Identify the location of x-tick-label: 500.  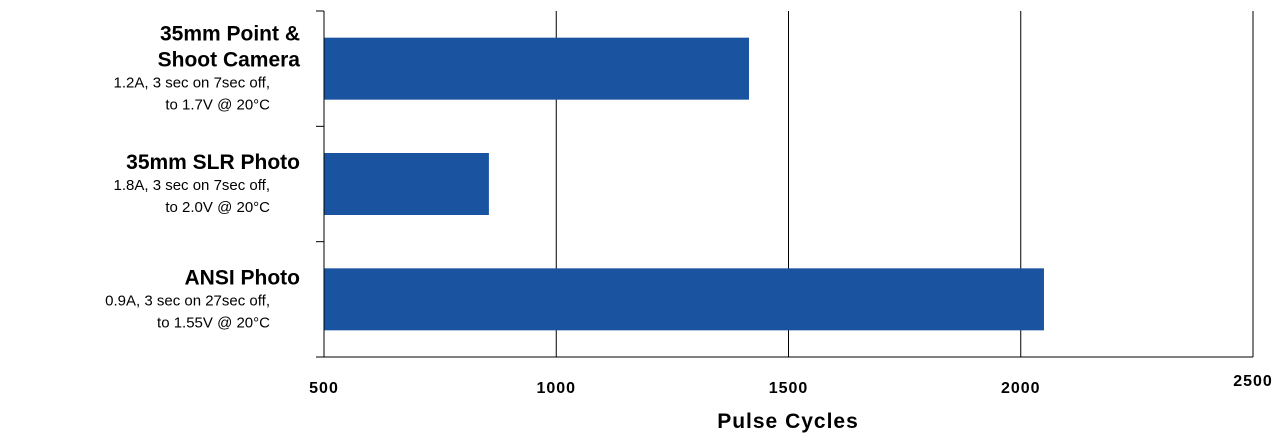
(324, 388).